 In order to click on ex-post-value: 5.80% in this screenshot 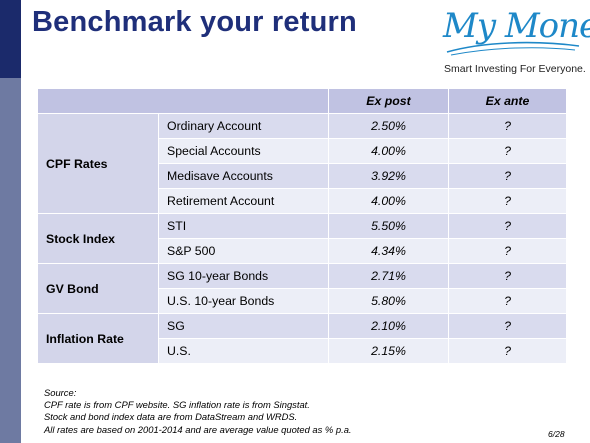, I will do `click(388, 301)`.